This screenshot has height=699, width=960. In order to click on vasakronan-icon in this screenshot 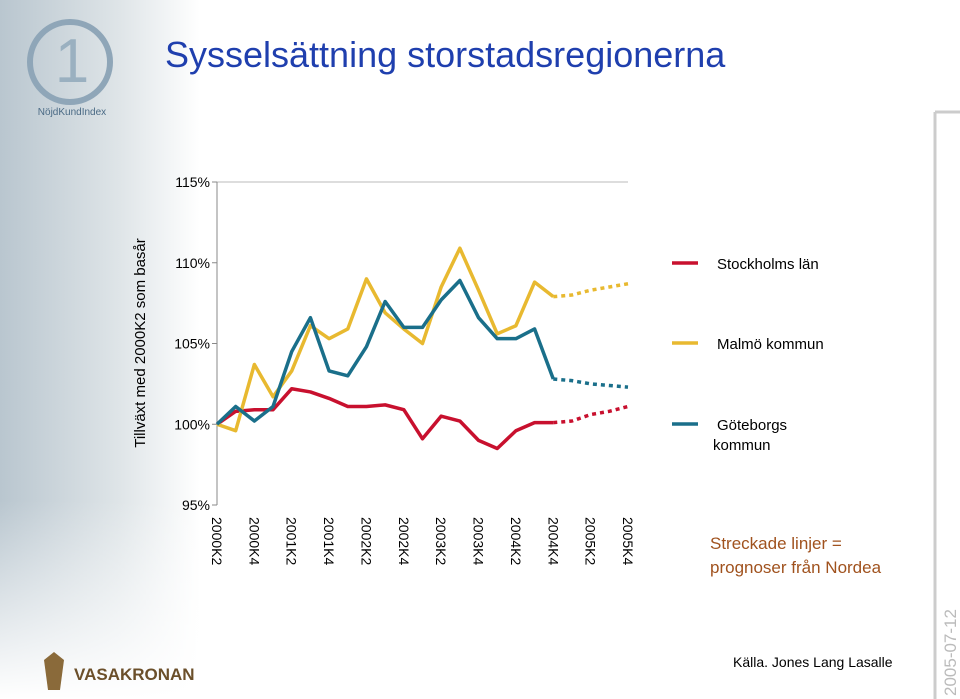, I will do `click(54, 671)`.